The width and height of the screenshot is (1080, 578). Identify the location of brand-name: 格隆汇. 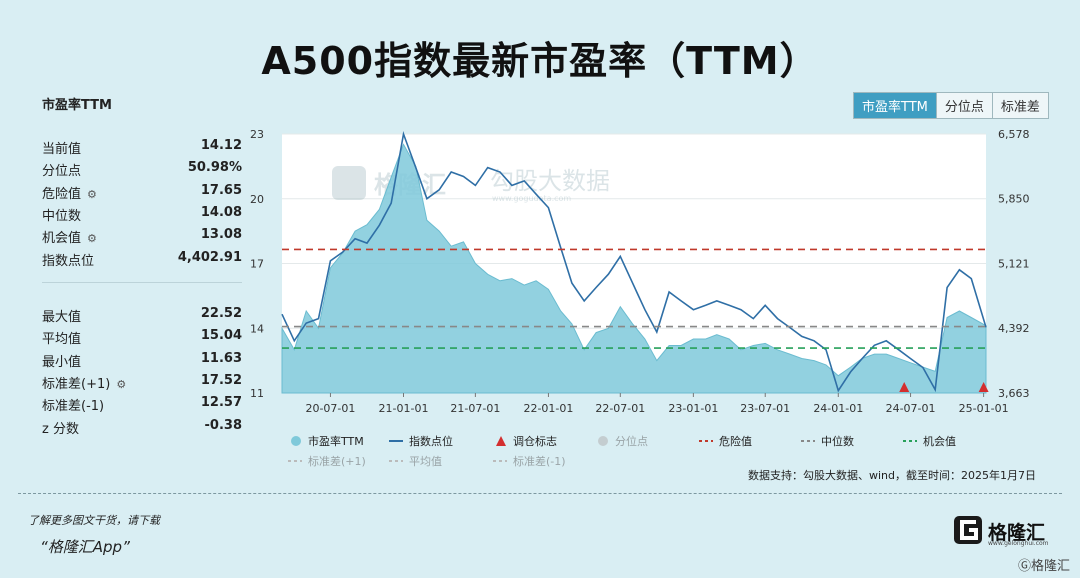
(1017, 533).